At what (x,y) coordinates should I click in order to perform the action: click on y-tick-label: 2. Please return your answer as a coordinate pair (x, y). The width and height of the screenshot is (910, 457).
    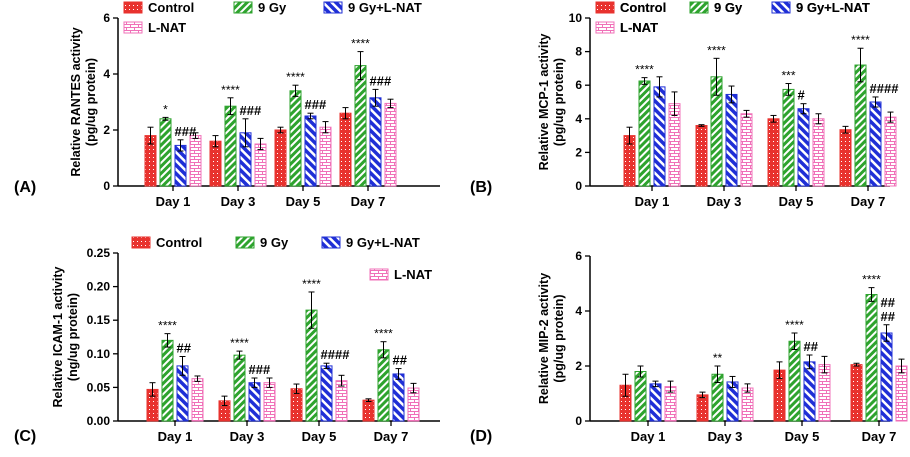
    Looking at the image, I should click on (578, 152).